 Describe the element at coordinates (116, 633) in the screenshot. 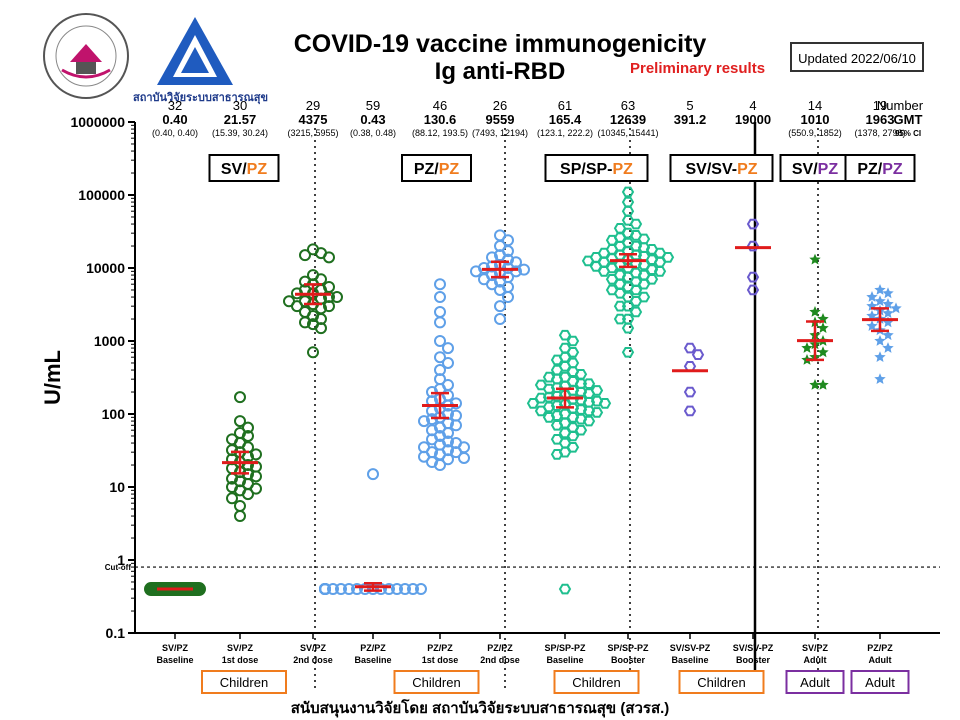

I see `y-tick-label: 0.1` at that location.